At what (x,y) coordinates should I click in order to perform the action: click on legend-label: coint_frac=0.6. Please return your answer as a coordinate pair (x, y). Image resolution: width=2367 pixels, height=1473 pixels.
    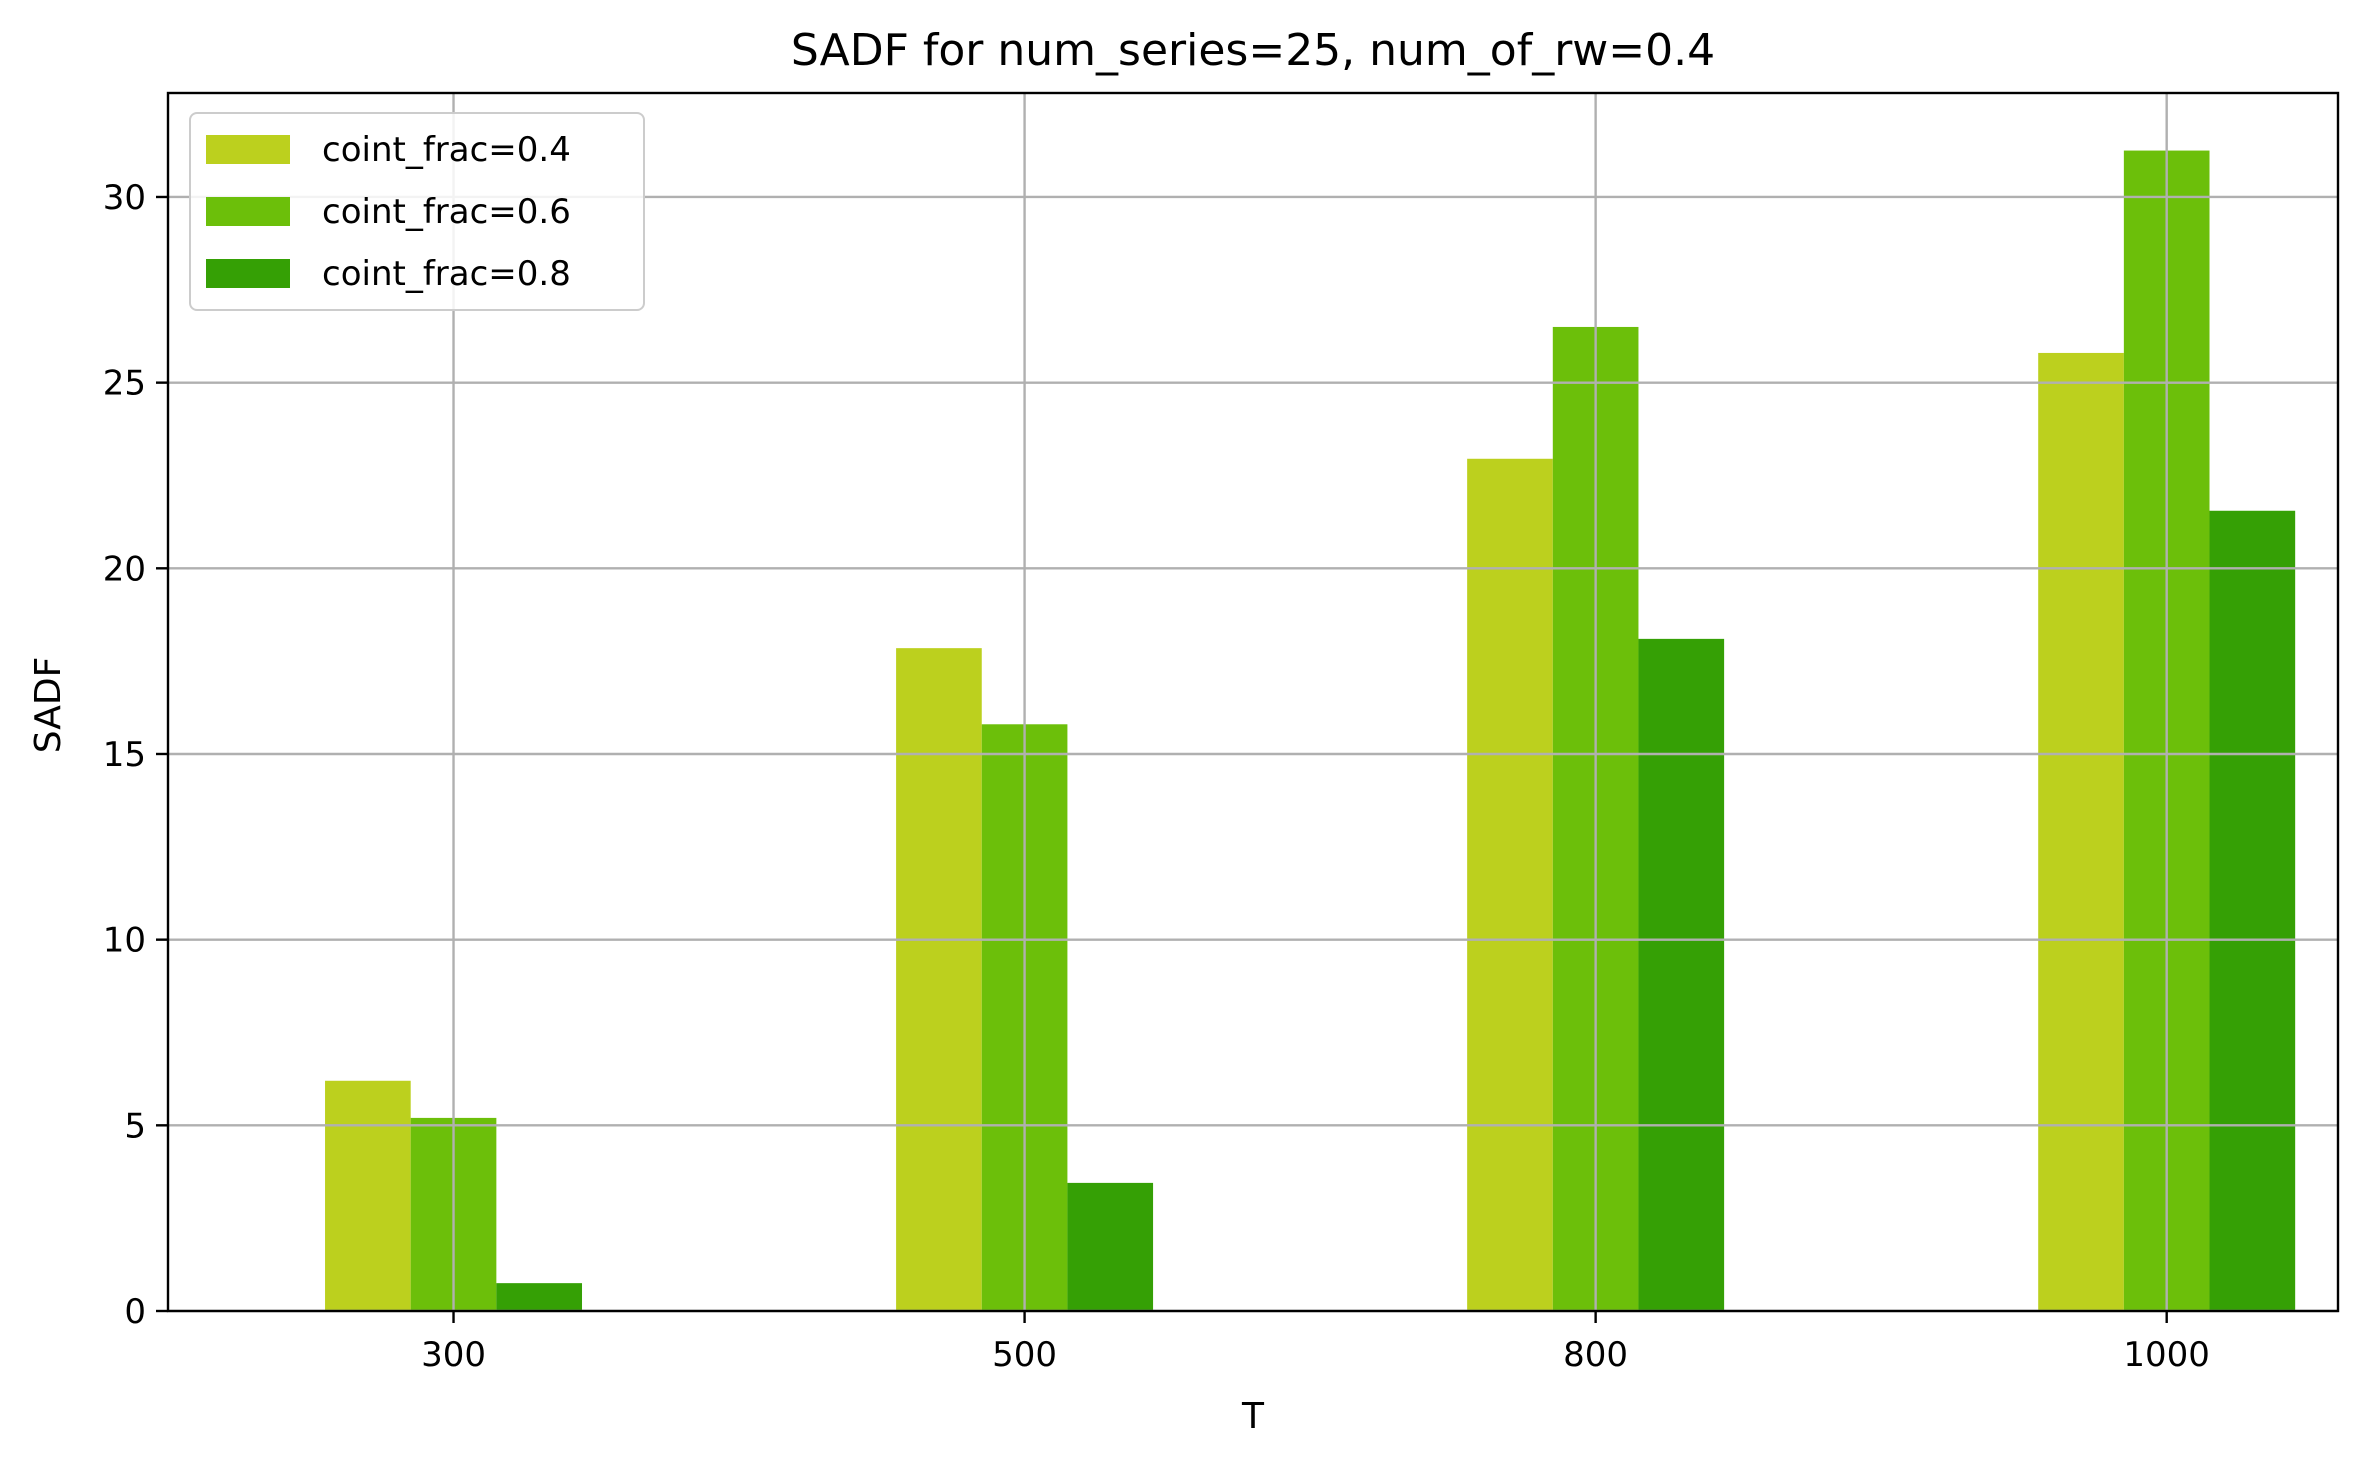
    Looking at the image, I should click on (446, 212).